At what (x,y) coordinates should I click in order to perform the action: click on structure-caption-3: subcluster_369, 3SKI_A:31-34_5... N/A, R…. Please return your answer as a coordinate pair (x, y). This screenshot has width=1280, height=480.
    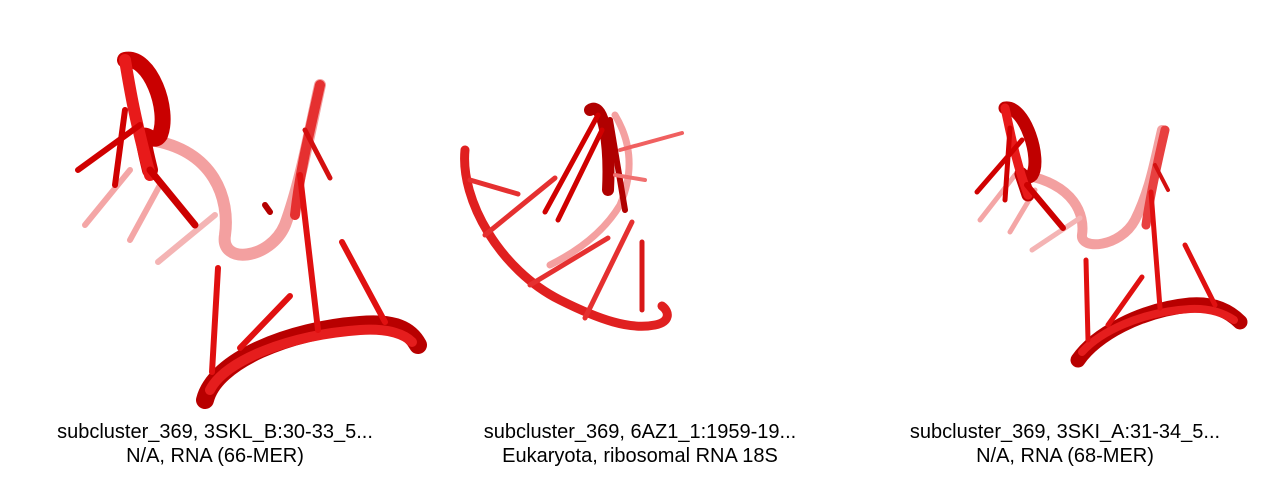
    Looking at the image, I should click on (1065, 444).